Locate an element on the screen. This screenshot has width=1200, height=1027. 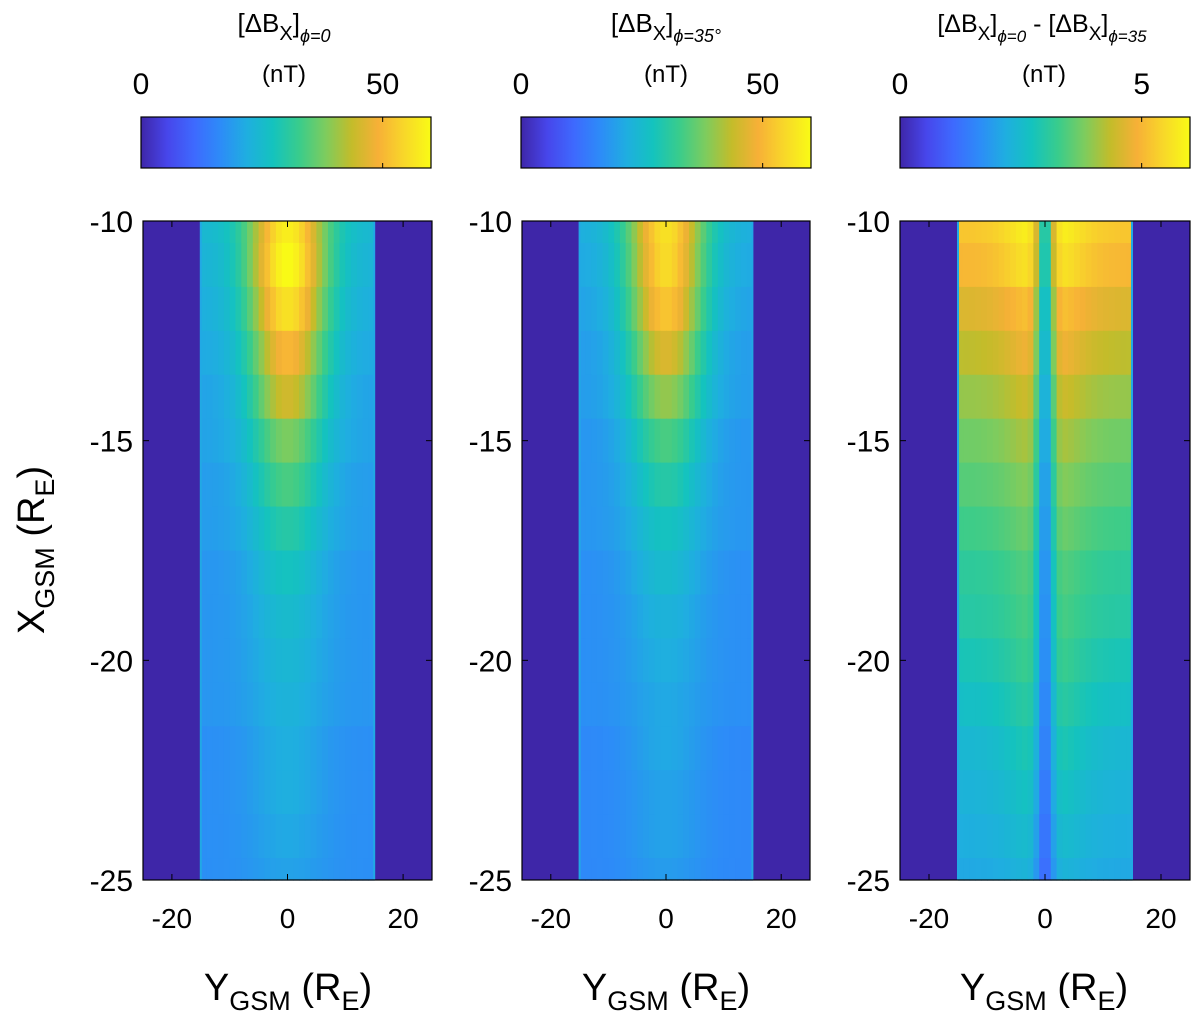
x-tick-label: 0 is located at coordinates (666, 918).